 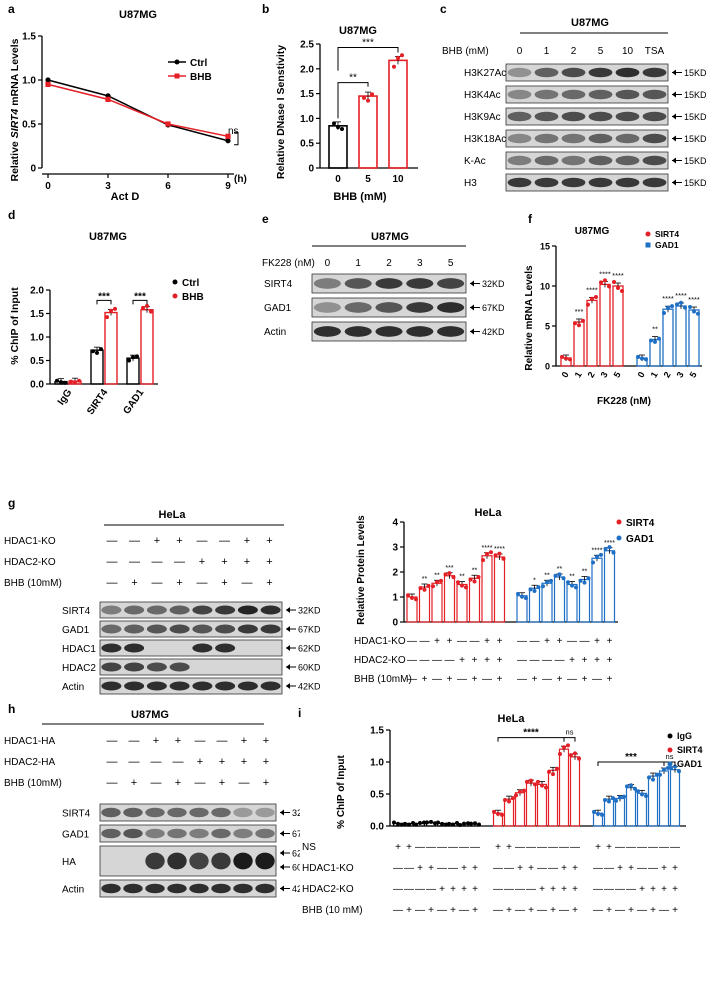 What do you see at coordinates (655, 329) in the screenshot?
I see `panel-f-sig: **` at bounding box center [655, 329].